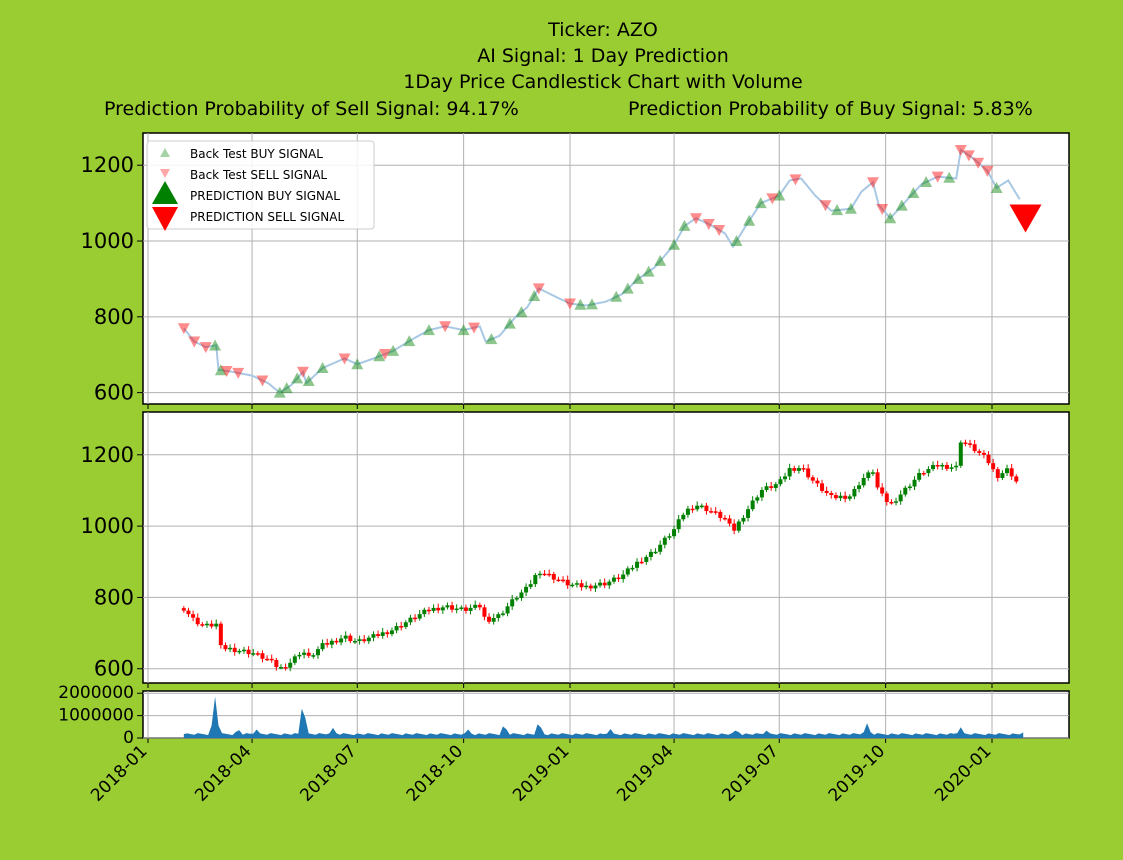 Image resolution: width=1123 pixels, height=860 pixels. Describe the element at coordinates (258, 175) in the screenshot. I see `legend-bt-sell-label: Back Test SELL SIGNAL` at that location.